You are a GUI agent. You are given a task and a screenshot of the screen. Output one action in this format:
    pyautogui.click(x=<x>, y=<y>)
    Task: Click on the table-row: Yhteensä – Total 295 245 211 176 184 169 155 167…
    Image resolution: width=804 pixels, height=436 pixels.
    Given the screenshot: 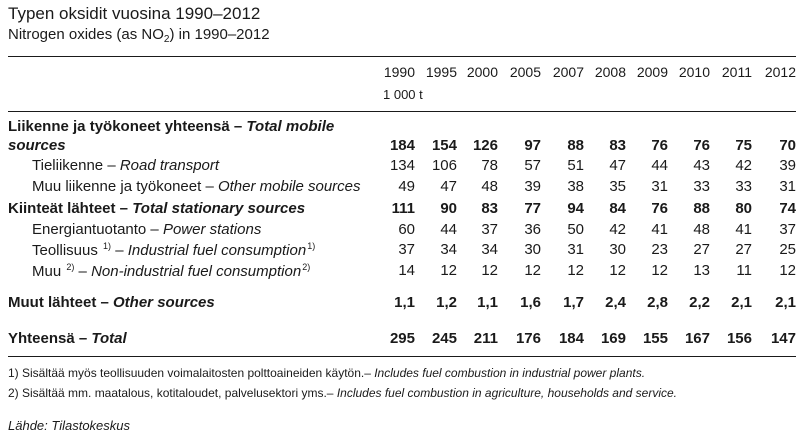 What is the action you would take?
    pyautogui.click(x=402, y=340)
    